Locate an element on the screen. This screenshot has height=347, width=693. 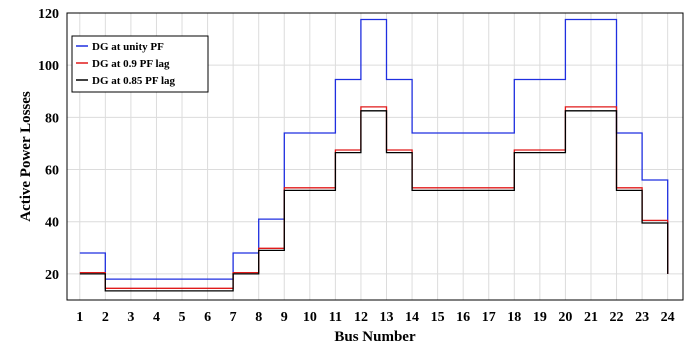
x-tick-label: 5 is located at coordinates (182, 317).